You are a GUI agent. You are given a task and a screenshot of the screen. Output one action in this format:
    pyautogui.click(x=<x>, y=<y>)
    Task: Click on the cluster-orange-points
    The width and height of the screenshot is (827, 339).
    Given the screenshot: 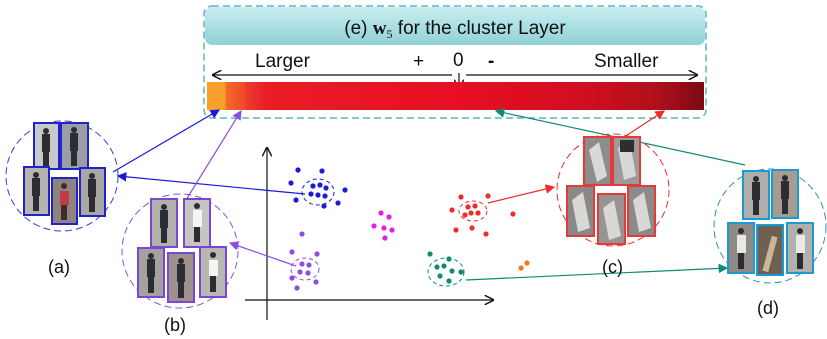 What is the action you would take?
    pyautogui.click(x=523, y=265)
    